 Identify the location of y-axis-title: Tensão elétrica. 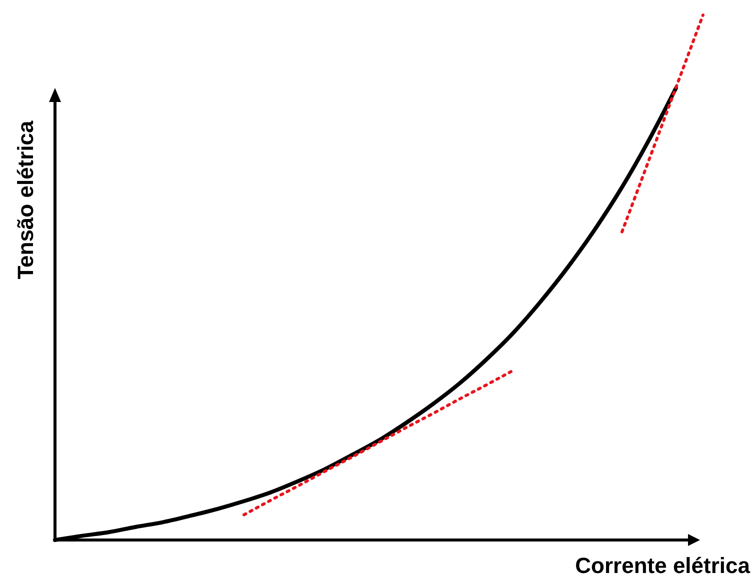
(25, 200).